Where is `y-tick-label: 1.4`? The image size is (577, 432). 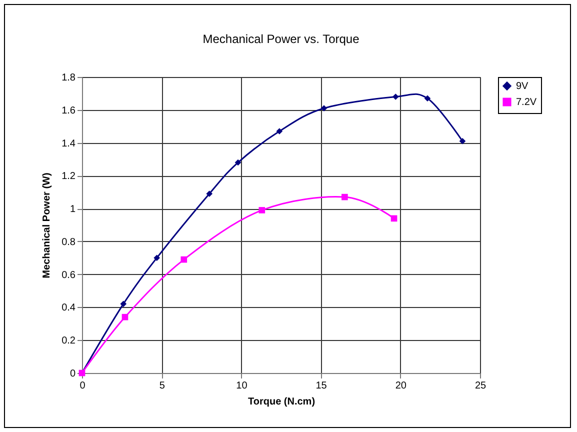
y-tick-label: 1.4 is located at coordinates (69, 144).